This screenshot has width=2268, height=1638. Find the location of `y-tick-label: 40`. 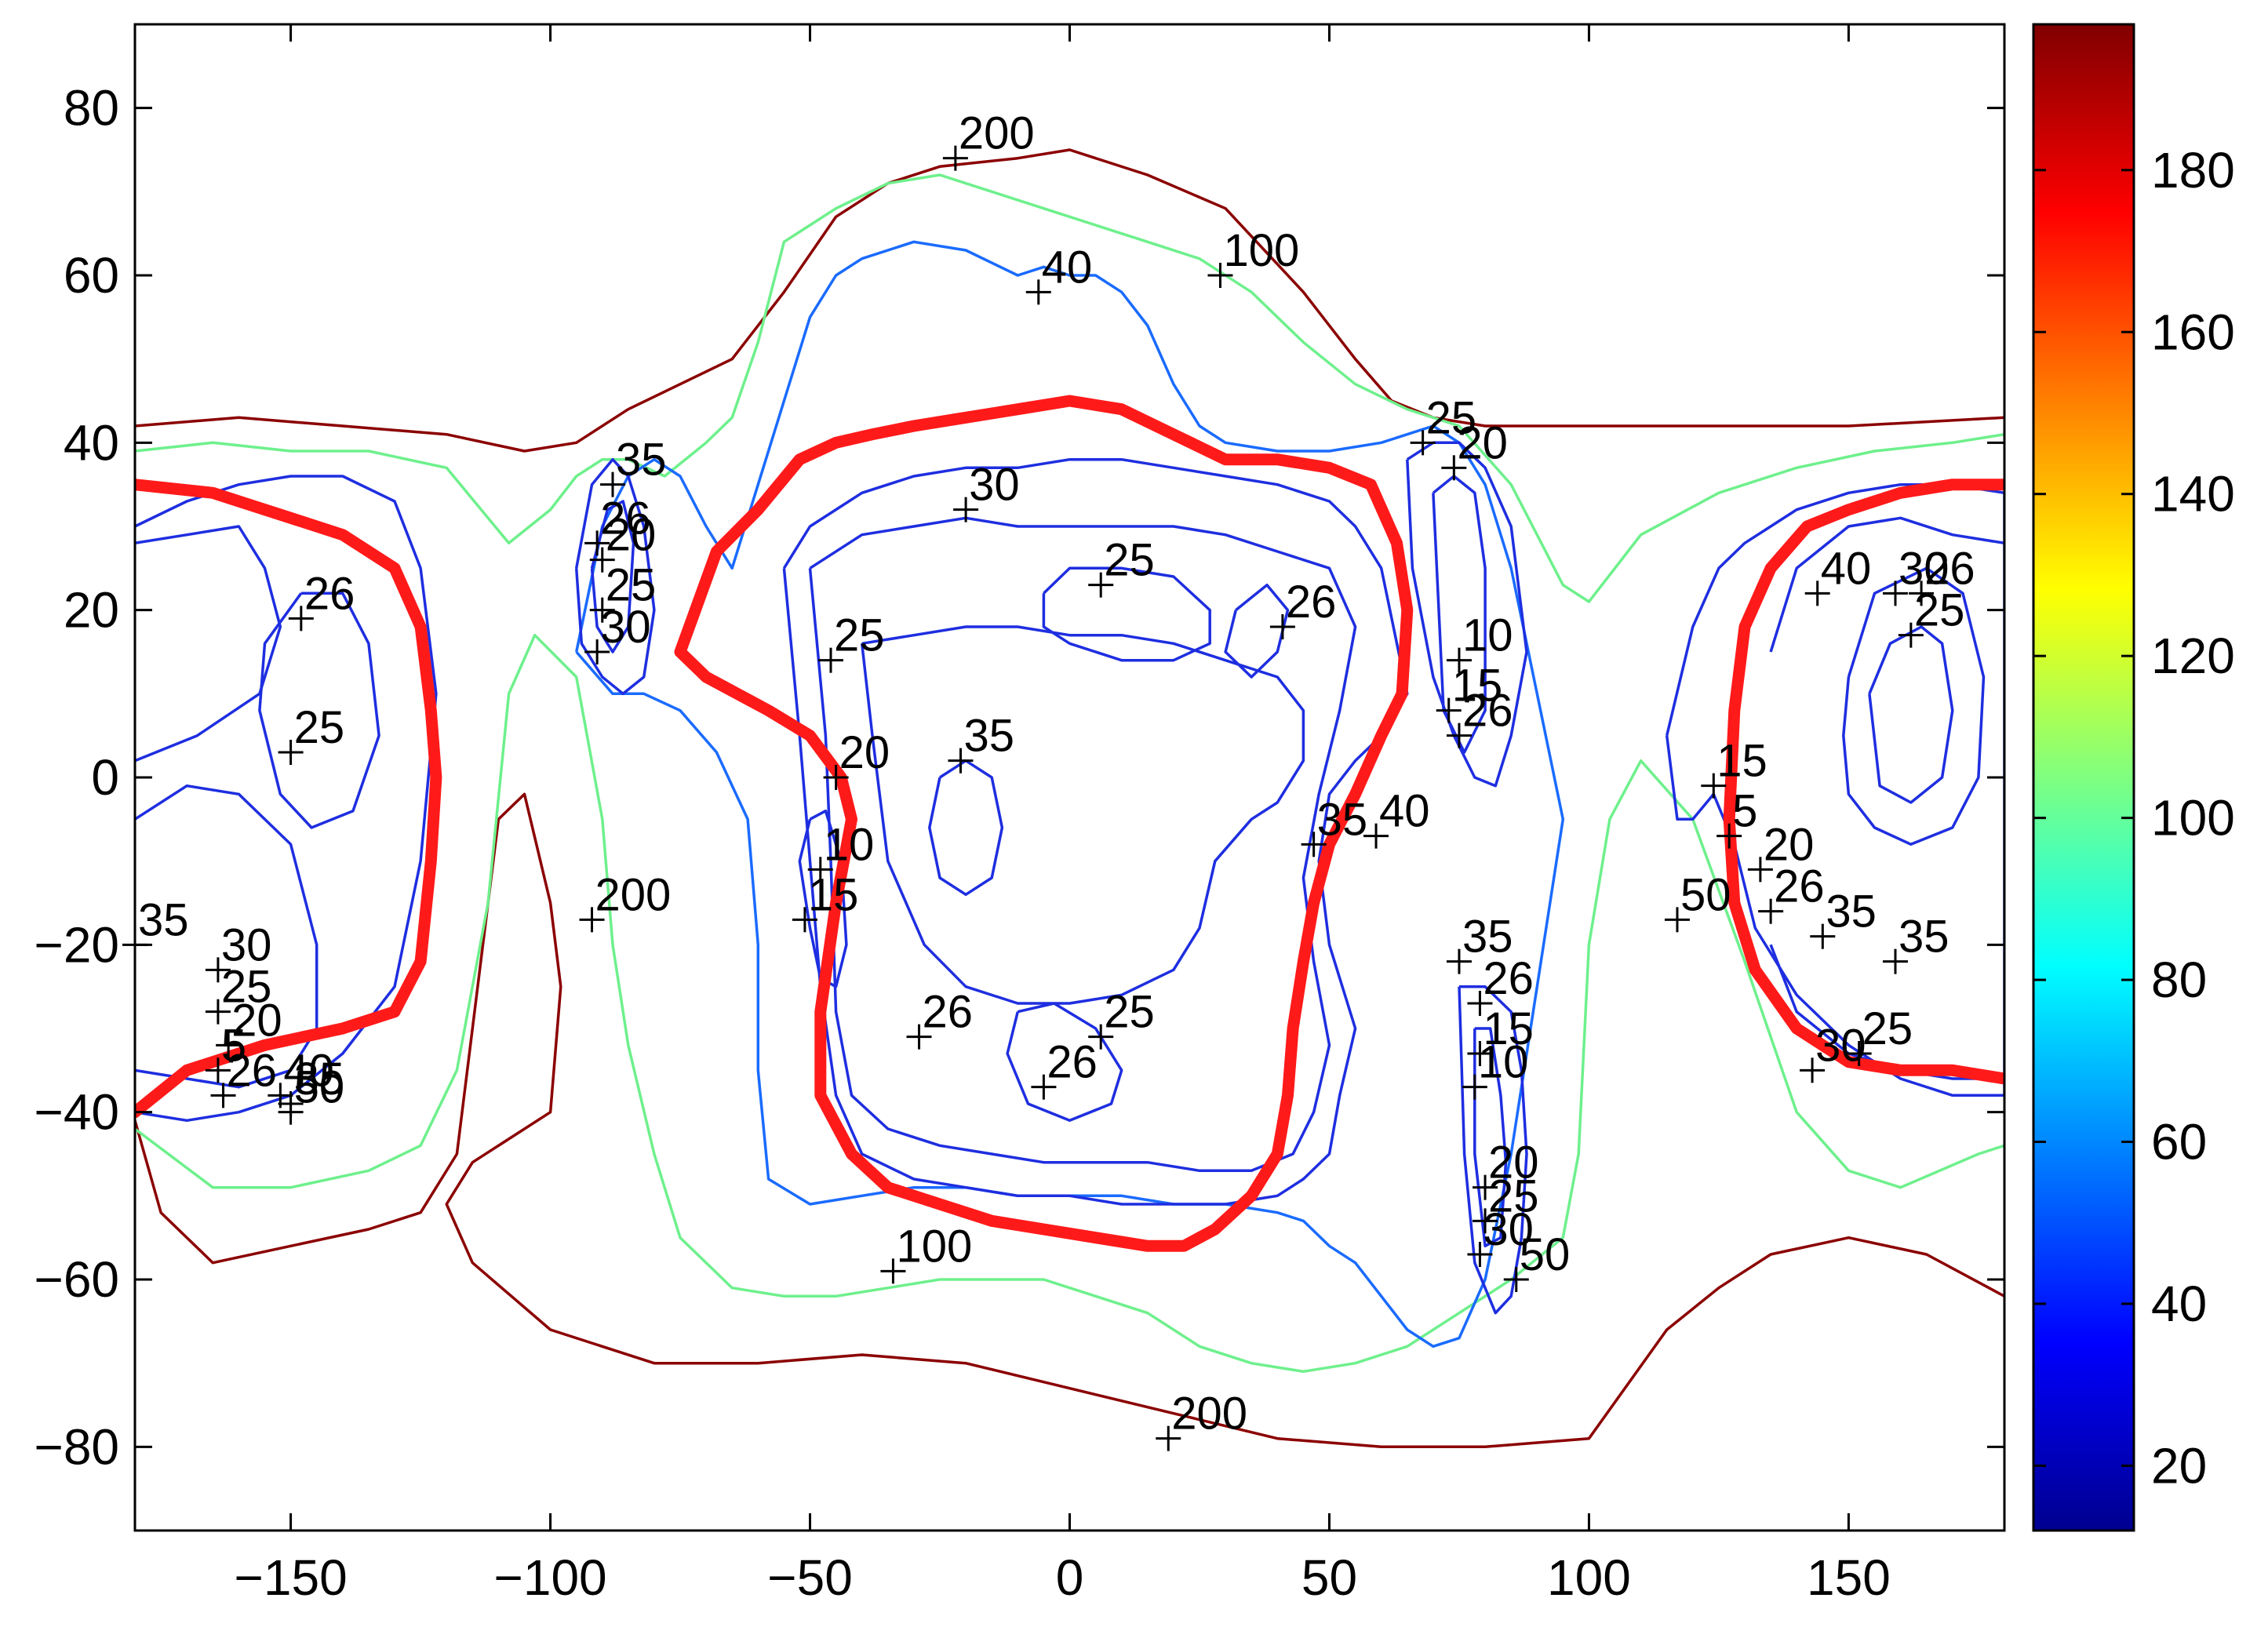

y-tick-label: 40 is located at coordinates (91, 442).